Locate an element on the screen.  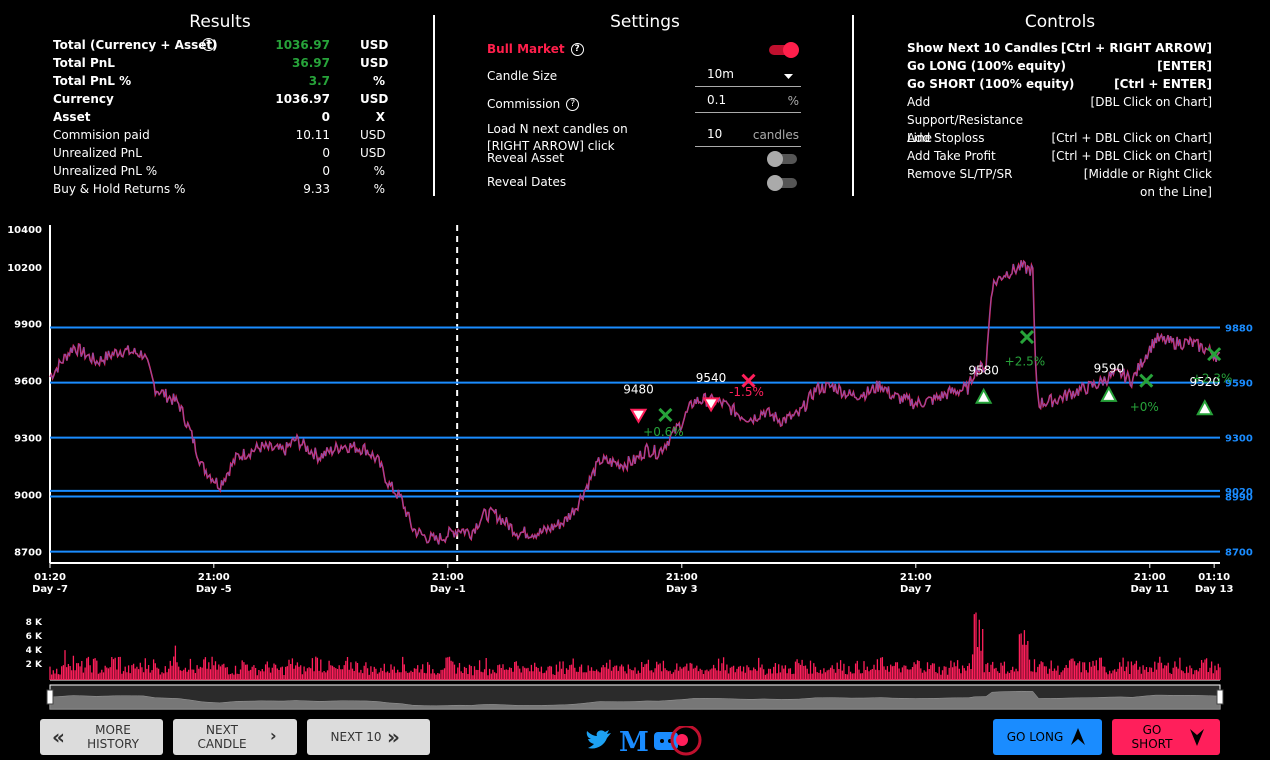
medium-icon: M is located at coordinates (634, 741).